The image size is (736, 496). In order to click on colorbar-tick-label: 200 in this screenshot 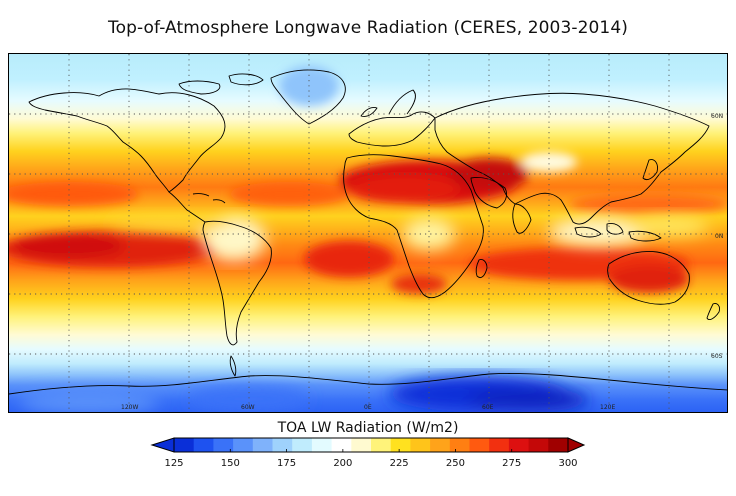, I will do `click(342, 463)`.